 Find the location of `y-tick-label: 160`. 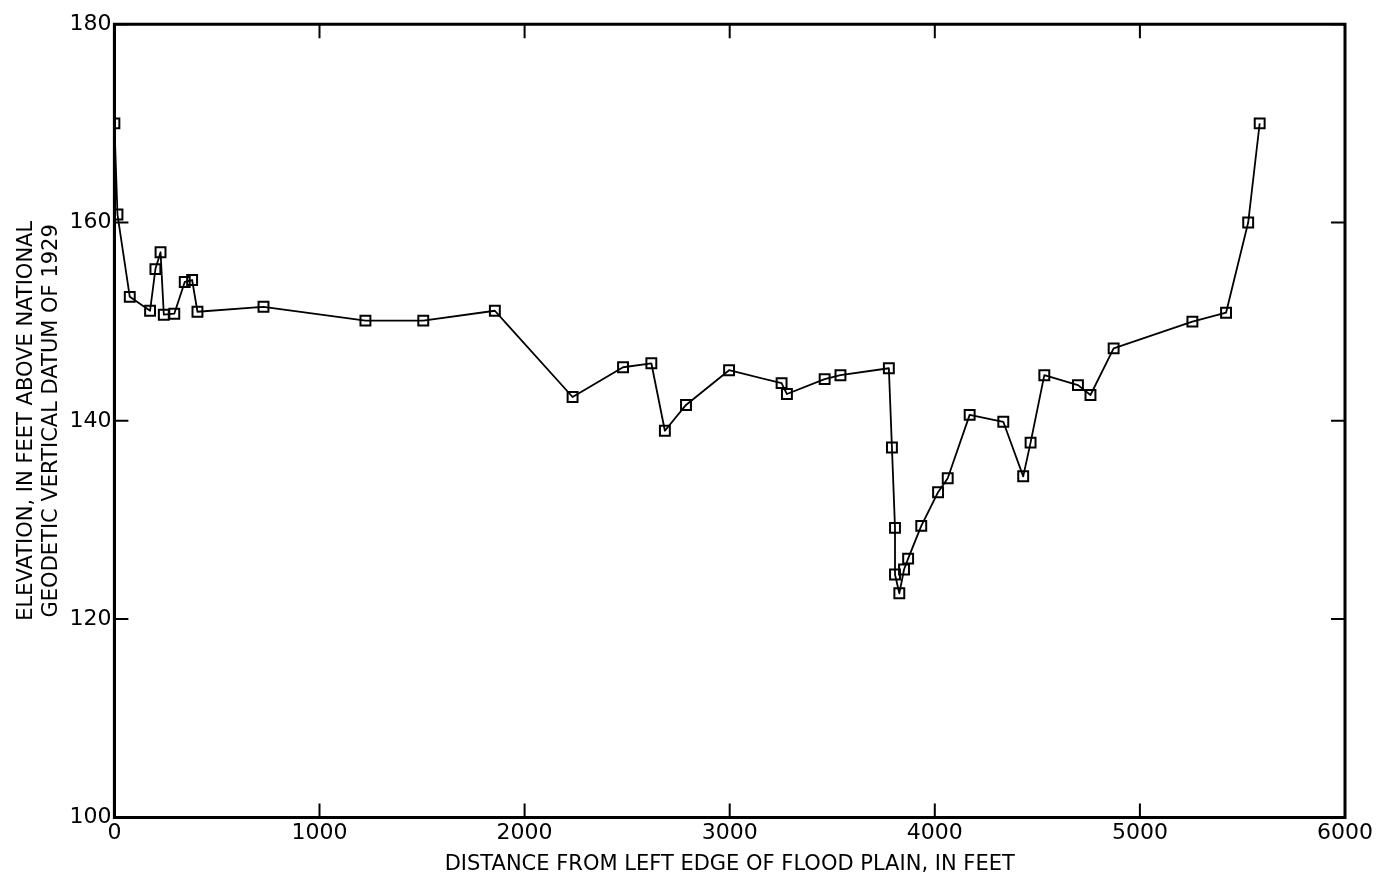

y-tick-label: 160 is located at coordinates (90, 221).